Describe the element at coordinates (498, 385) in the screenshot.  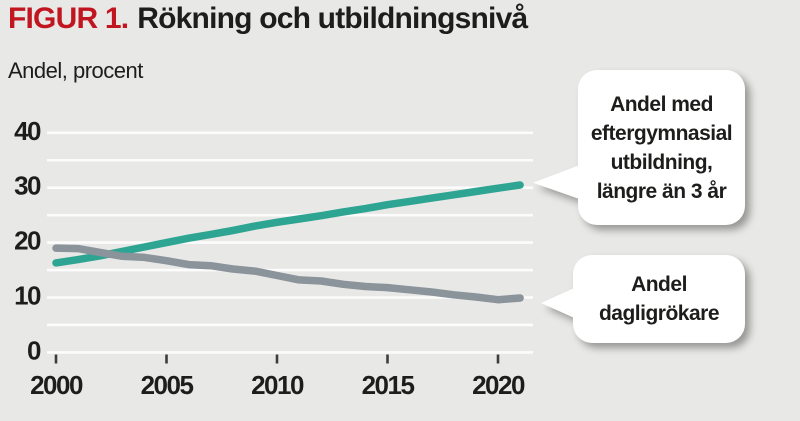
I see `x-axis-tick-label: 2020` at that location.